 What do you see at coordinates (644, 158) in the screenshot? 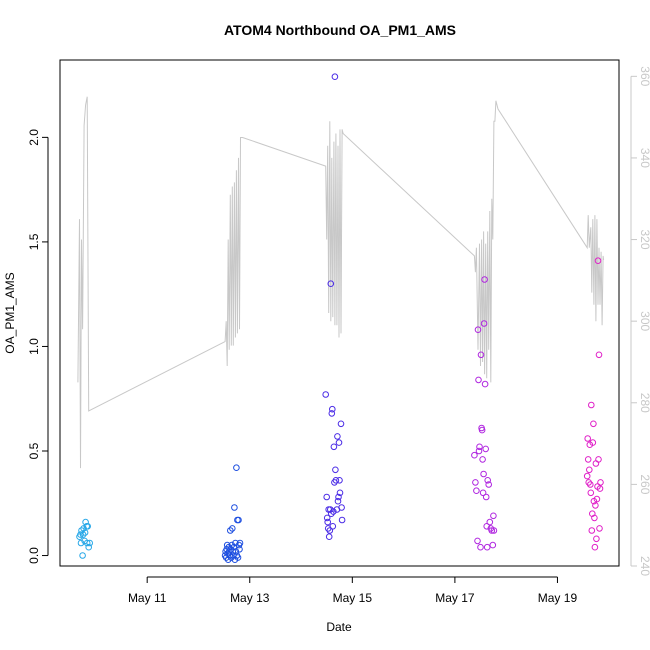
I see `y2-tick-label: 340` at bounding box center [644, 158].